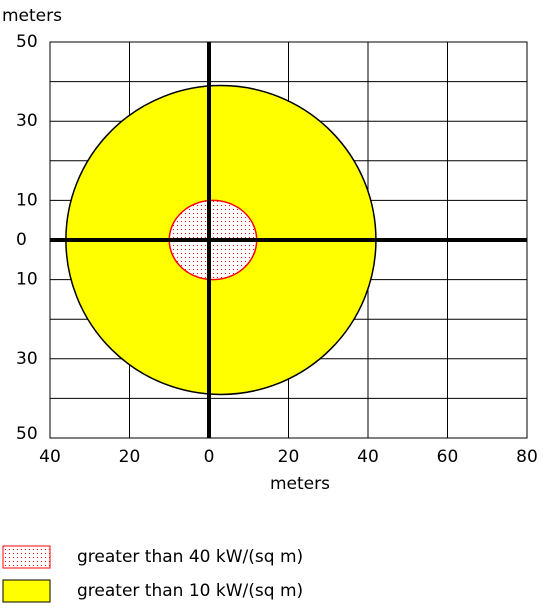 Image resolution: width=547 pixels, height=612 pixels. Describe the element at coordinates (209, 457) in the screenshot. I see `x-tick-label: 0` at that location.